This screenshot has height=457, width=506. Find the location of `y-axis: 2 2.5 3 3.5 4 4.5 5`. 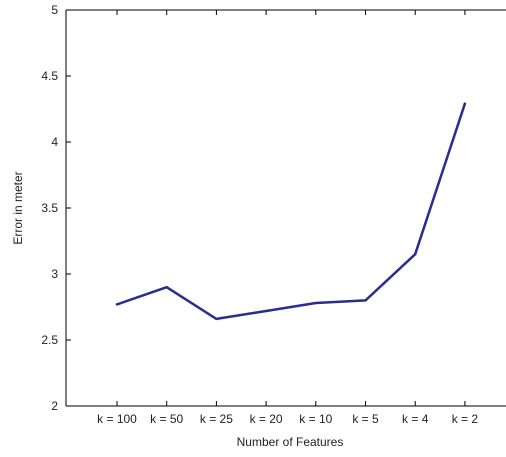

y-axis: 2 2.5 3 3.5 4 4.5 5 is located at coordinates (56, 208).